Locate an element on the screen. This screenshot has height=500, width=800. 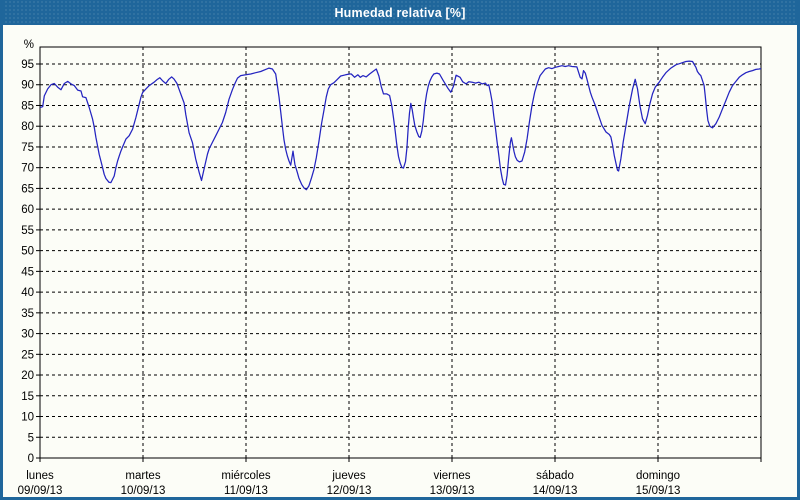
x-day-name: domingo is located at coordinates (658, 476).